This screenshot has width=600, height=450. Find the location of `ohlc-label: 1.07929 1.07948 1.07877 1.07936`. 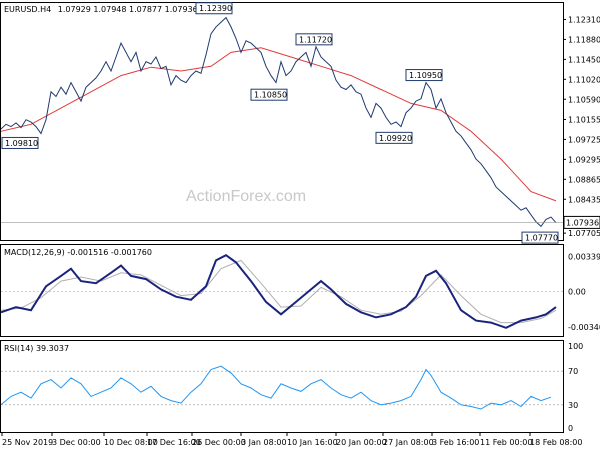

ohlc-label: 1.07929 1.07948 1.07877 1.07936 is located at coordinates (128, 9).